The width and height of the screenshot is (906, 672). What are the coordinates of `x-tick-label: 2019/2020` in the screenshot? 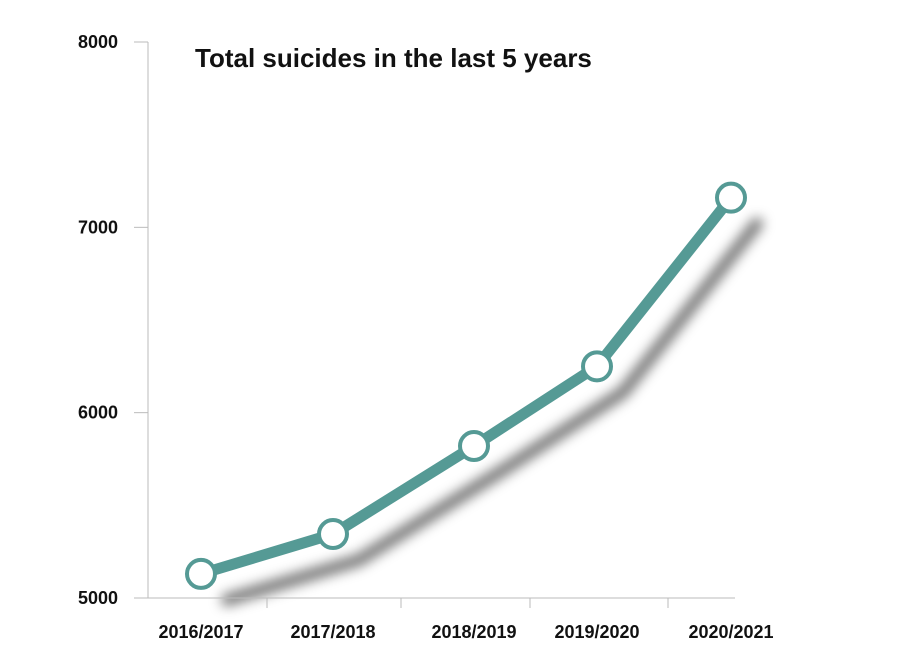 It's located at (596, 632).